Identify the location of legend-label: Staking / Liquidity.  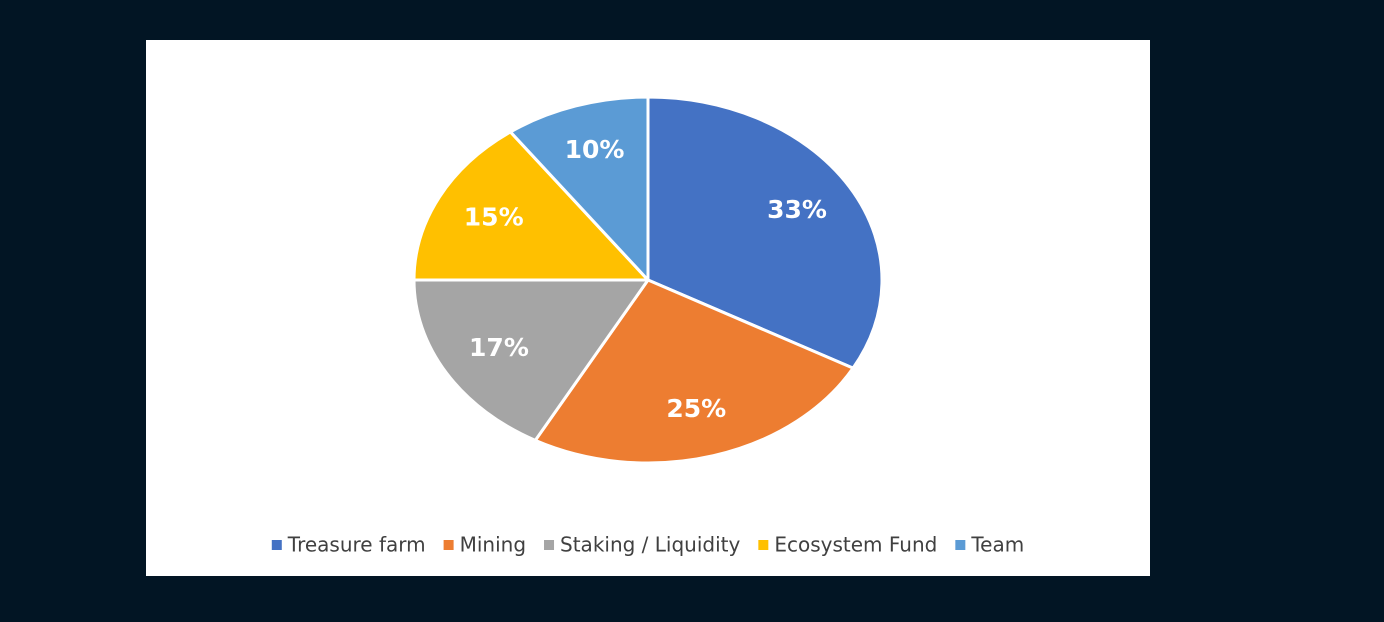
(650, 545).